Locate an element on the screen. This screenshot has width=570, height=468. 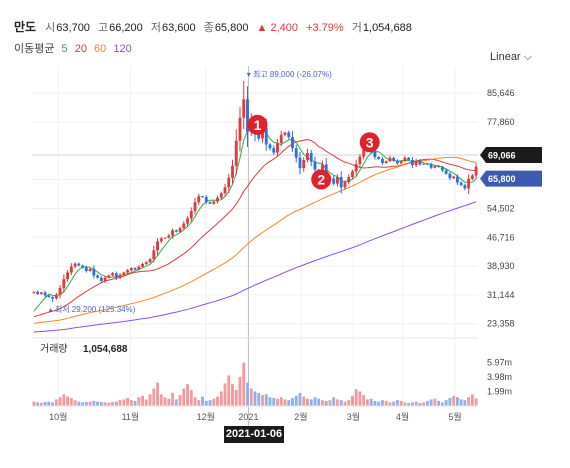
x-tick-label: 12월 is located at coordinates (206, 416).